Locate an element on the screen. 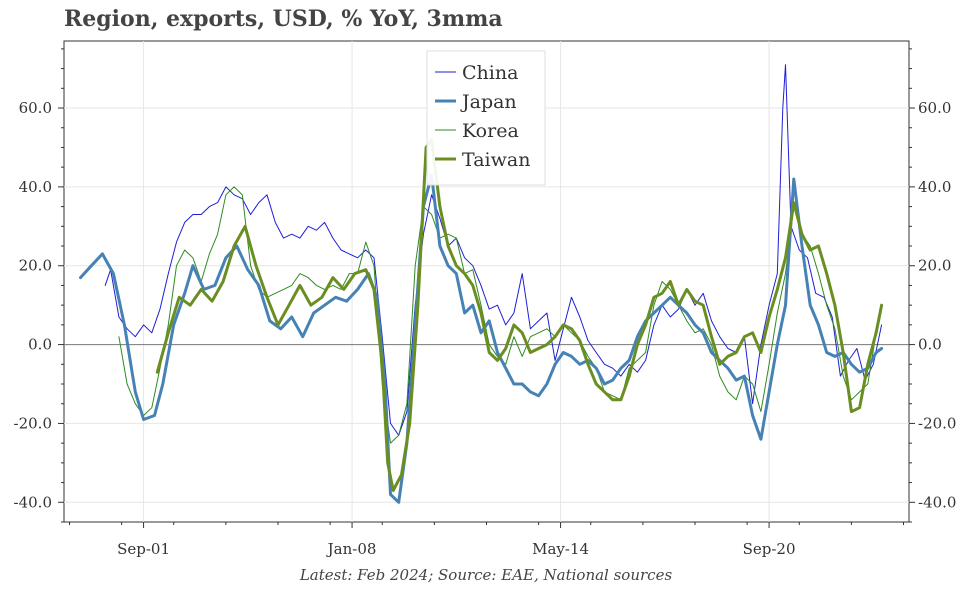 This screenshot has height=589, width=972. legend-box is located at coordinates (486, 118).